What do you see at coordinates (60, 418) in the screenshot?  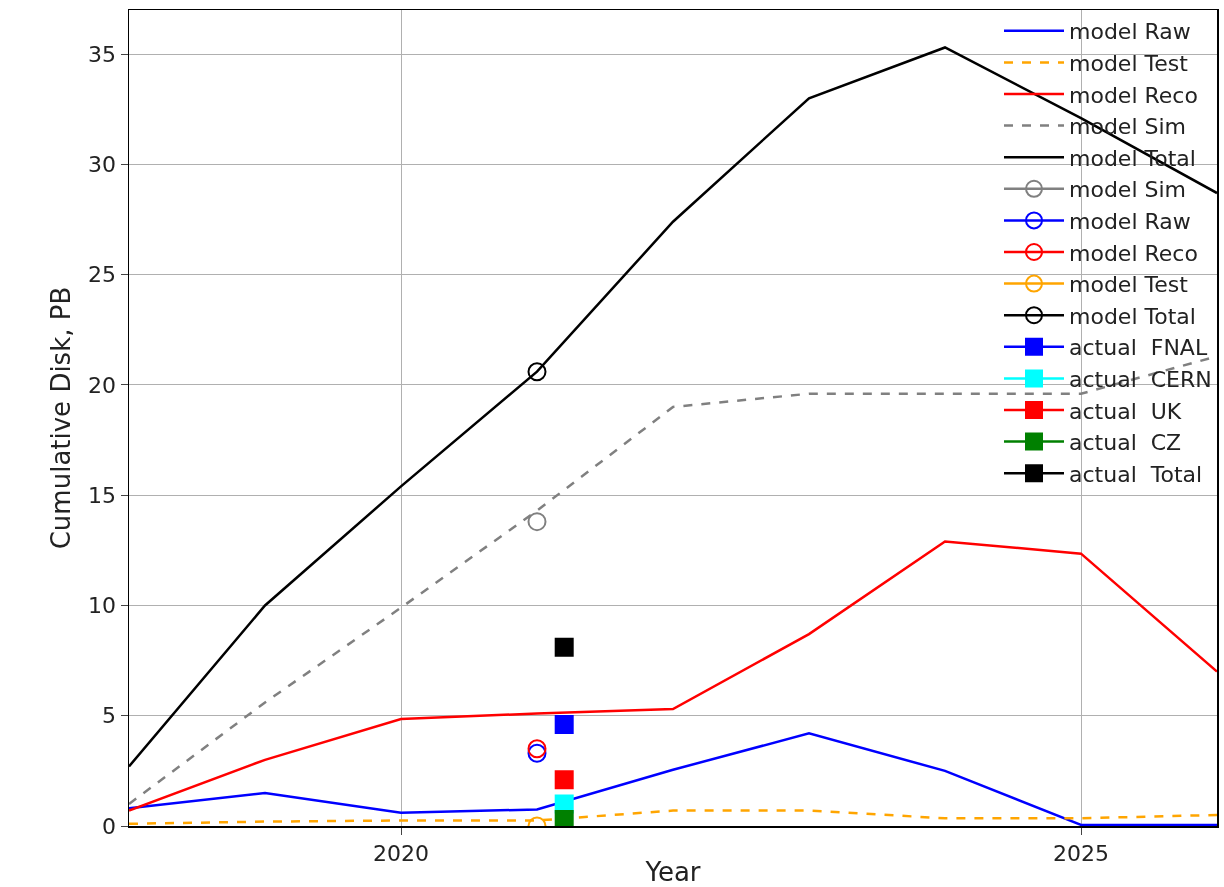 I see `y-axis-title: Cumulative Disk, PB` at bounding box center [60, 418].